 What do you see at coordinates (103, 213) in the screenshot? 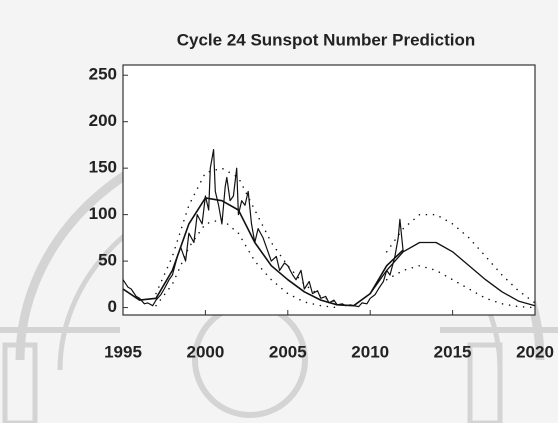
I see `y-tick-label: 100` at bounding box center [103, 213].